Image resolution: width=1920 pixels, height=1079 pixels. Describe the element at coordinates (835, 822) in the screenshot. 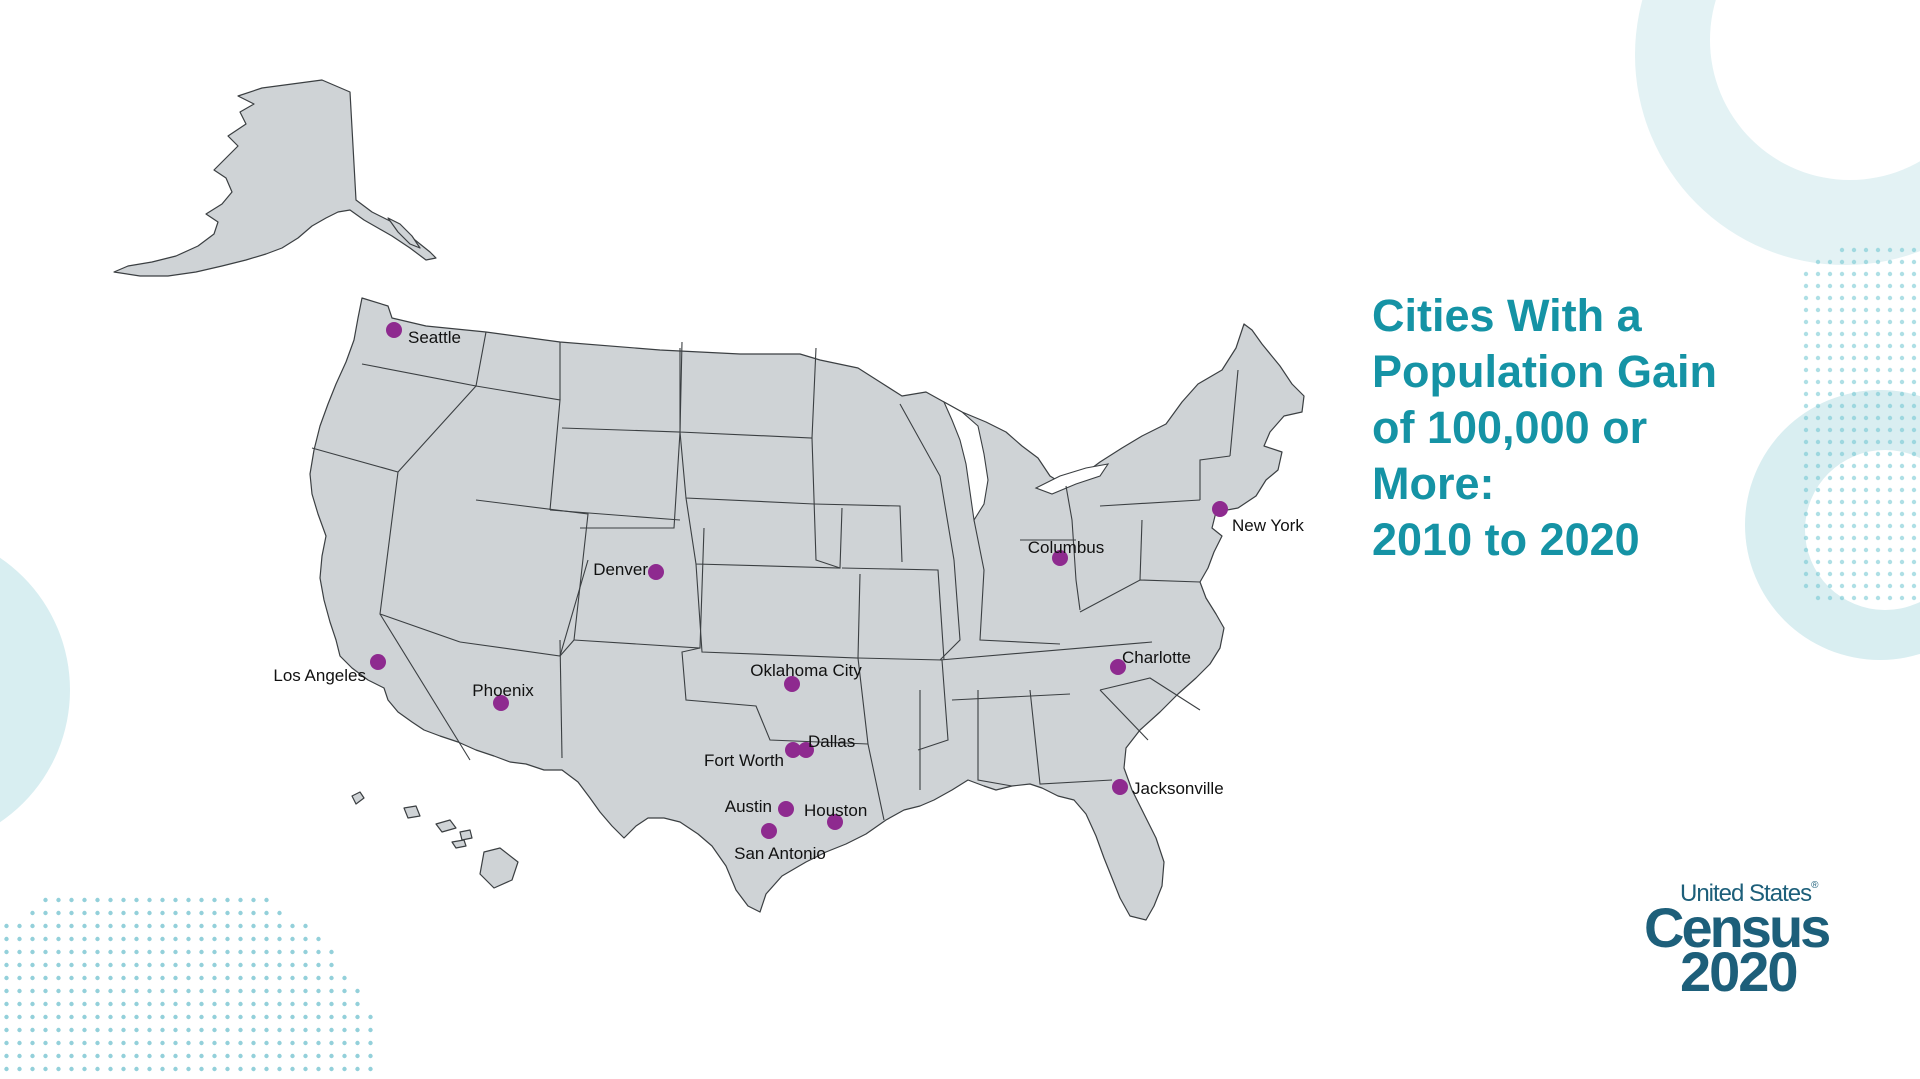

I see `city-dot-houston` at that location.